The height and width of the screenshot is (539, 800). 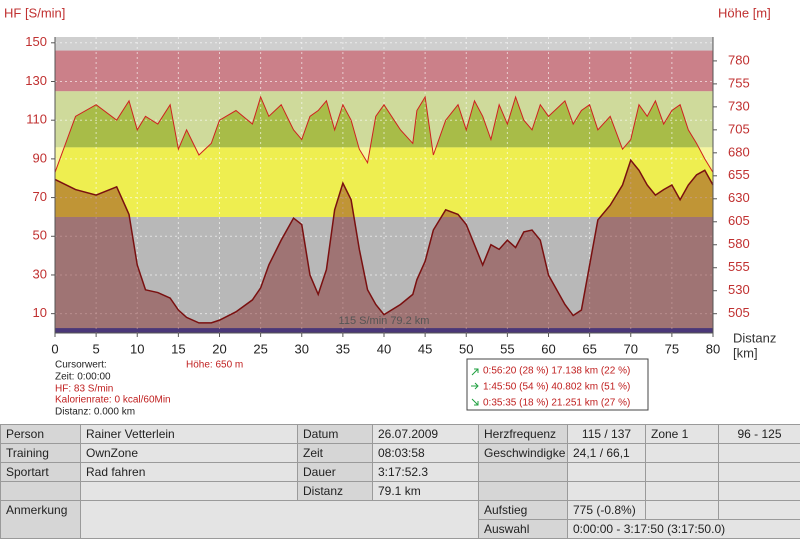 I want to click on y2-tick-label: 530, so click(x=739, y=289).